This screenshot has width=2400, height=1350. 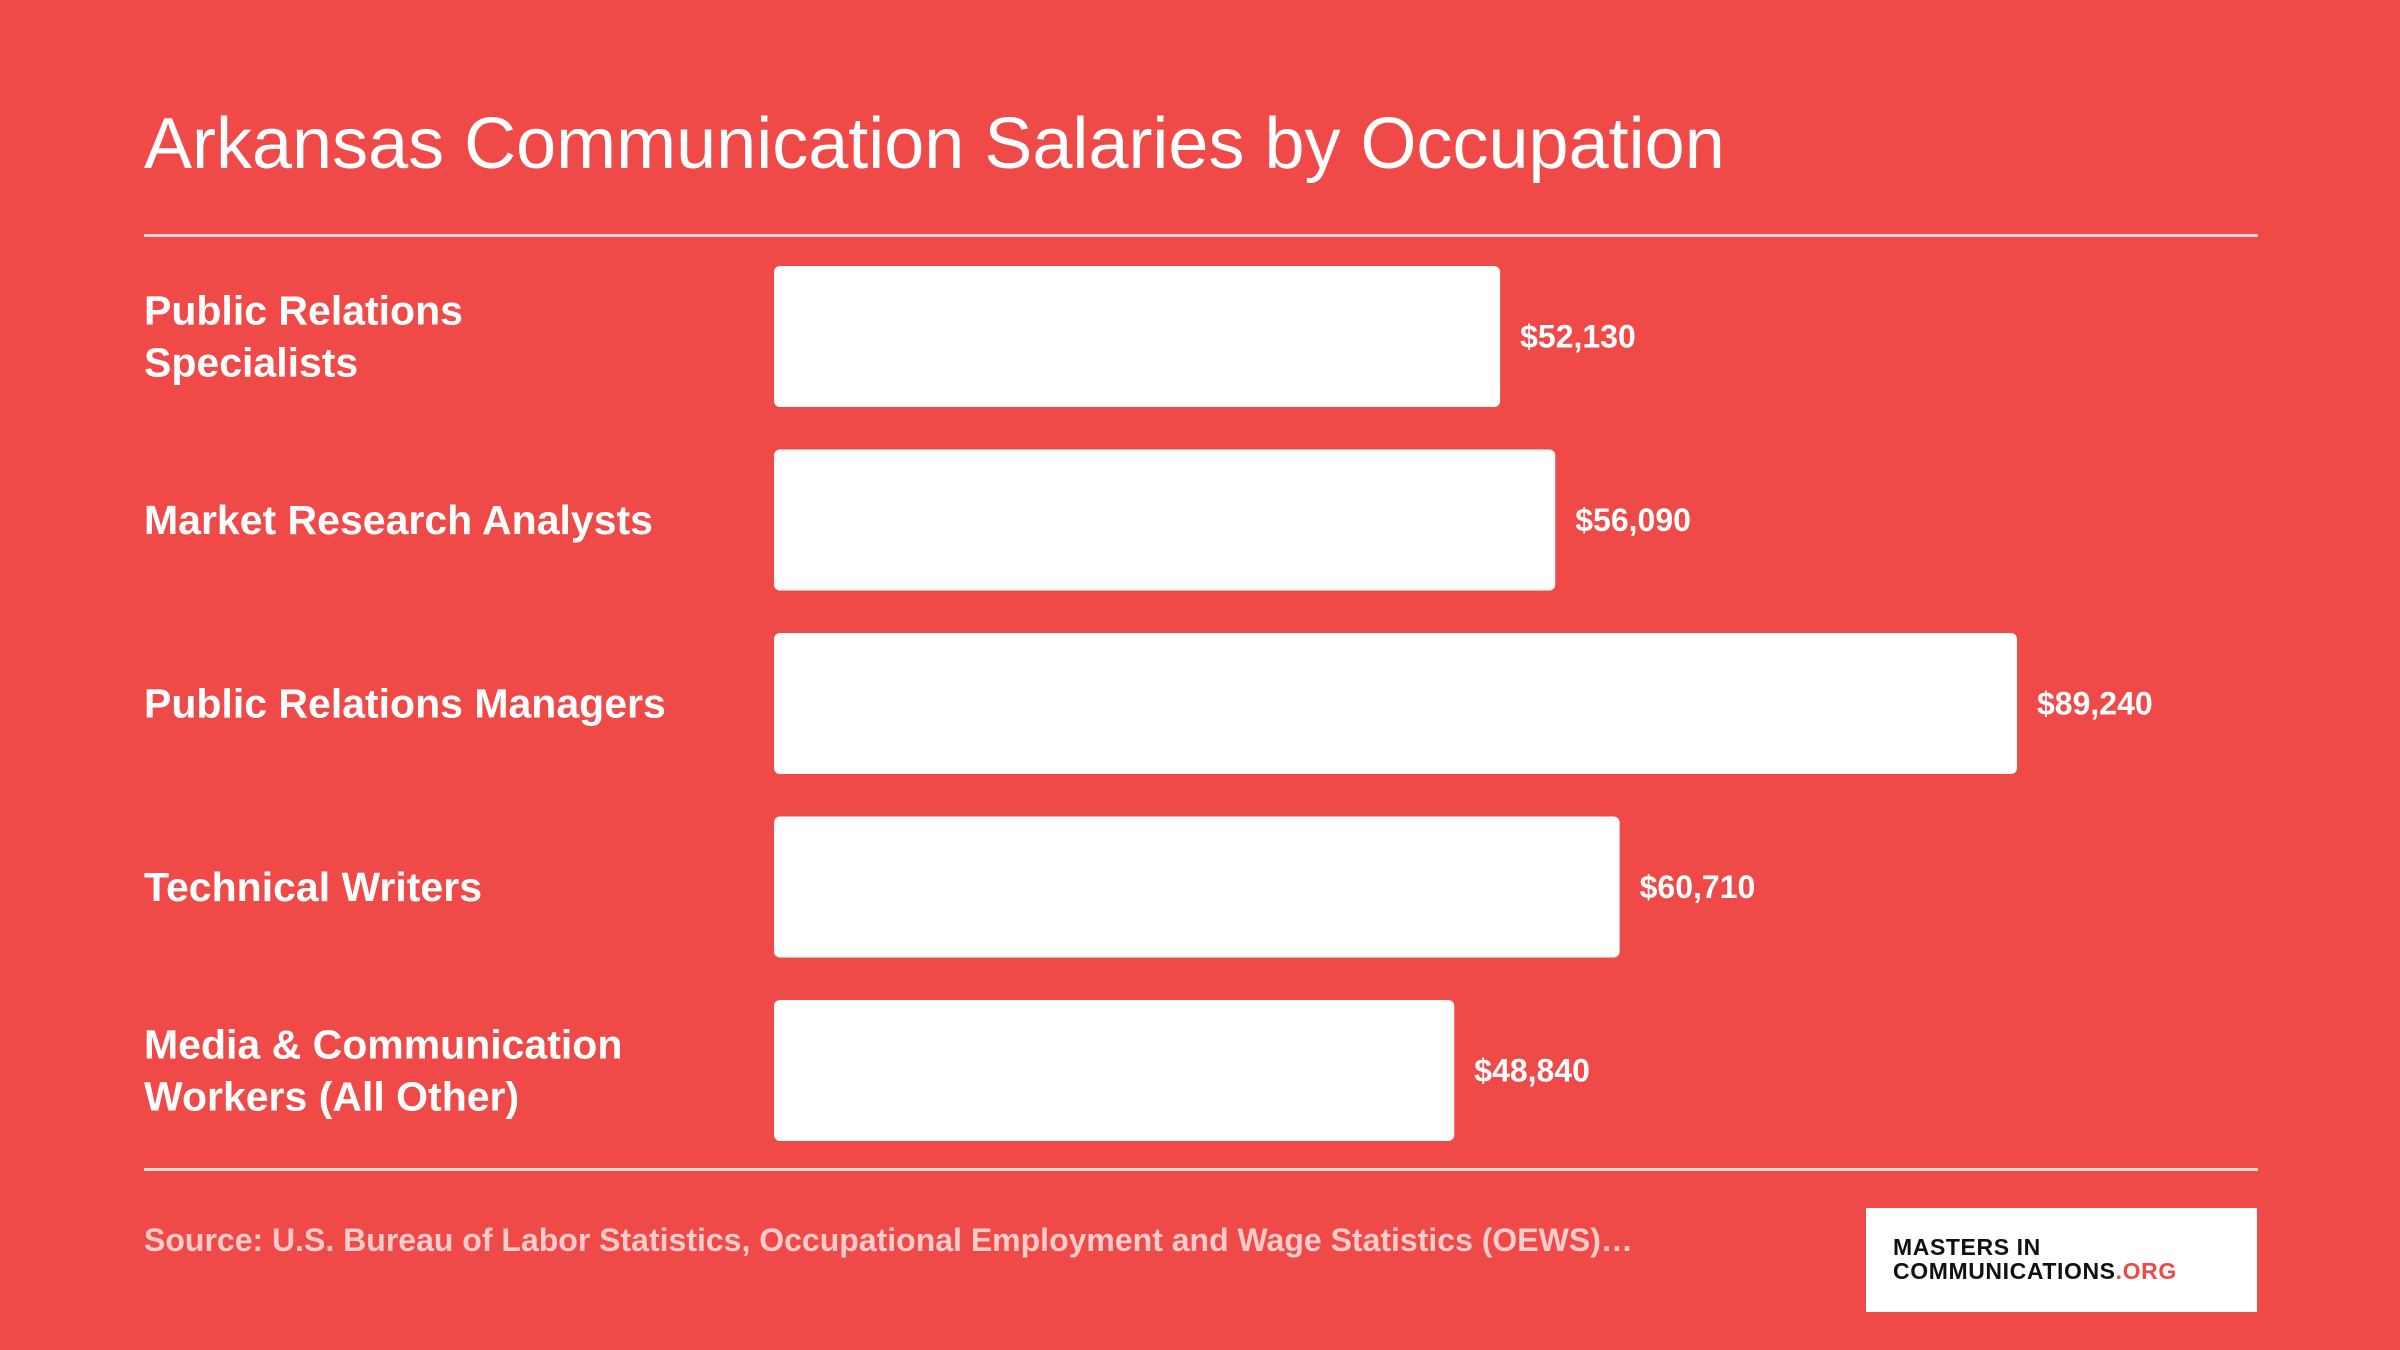 I want to click on category-label-2-line-0: Public Relations Managers, so click(x=405, y=704).